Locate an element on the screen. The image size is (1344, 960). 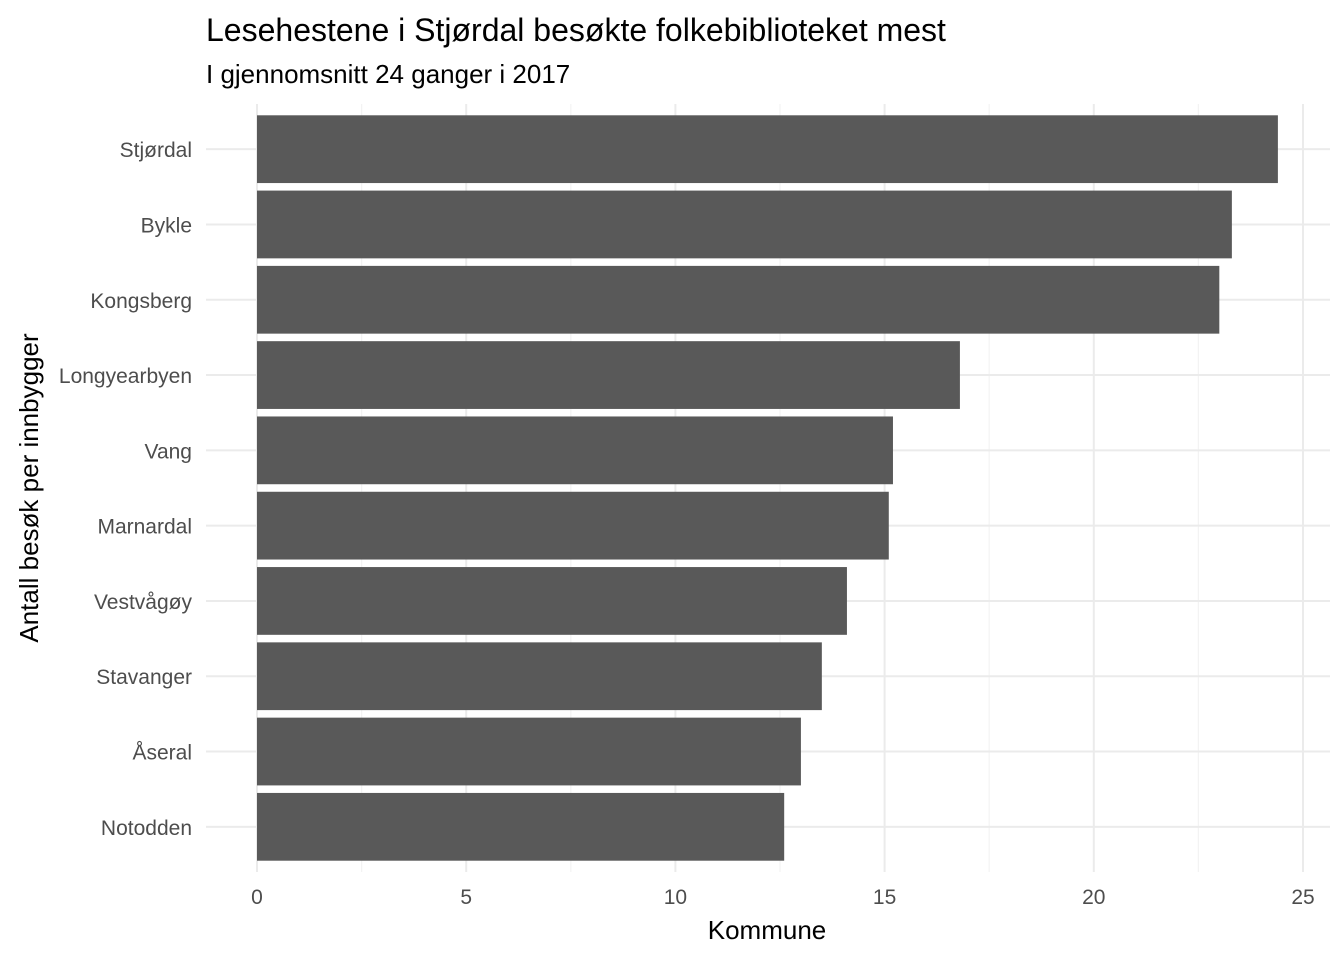
y-tick-label: Stavanger is located at coordinates (144, 677).